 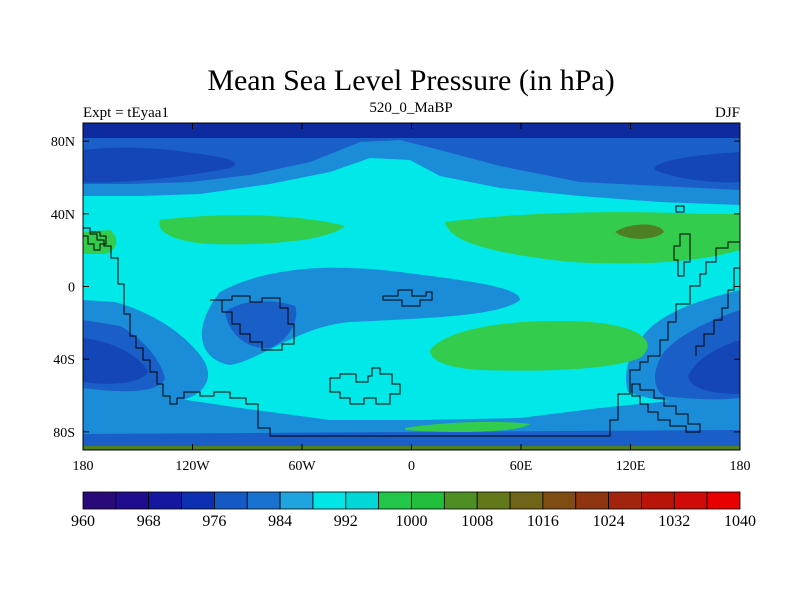 I want to click on x-tick-label: 120E, so click(x=631, y=466).